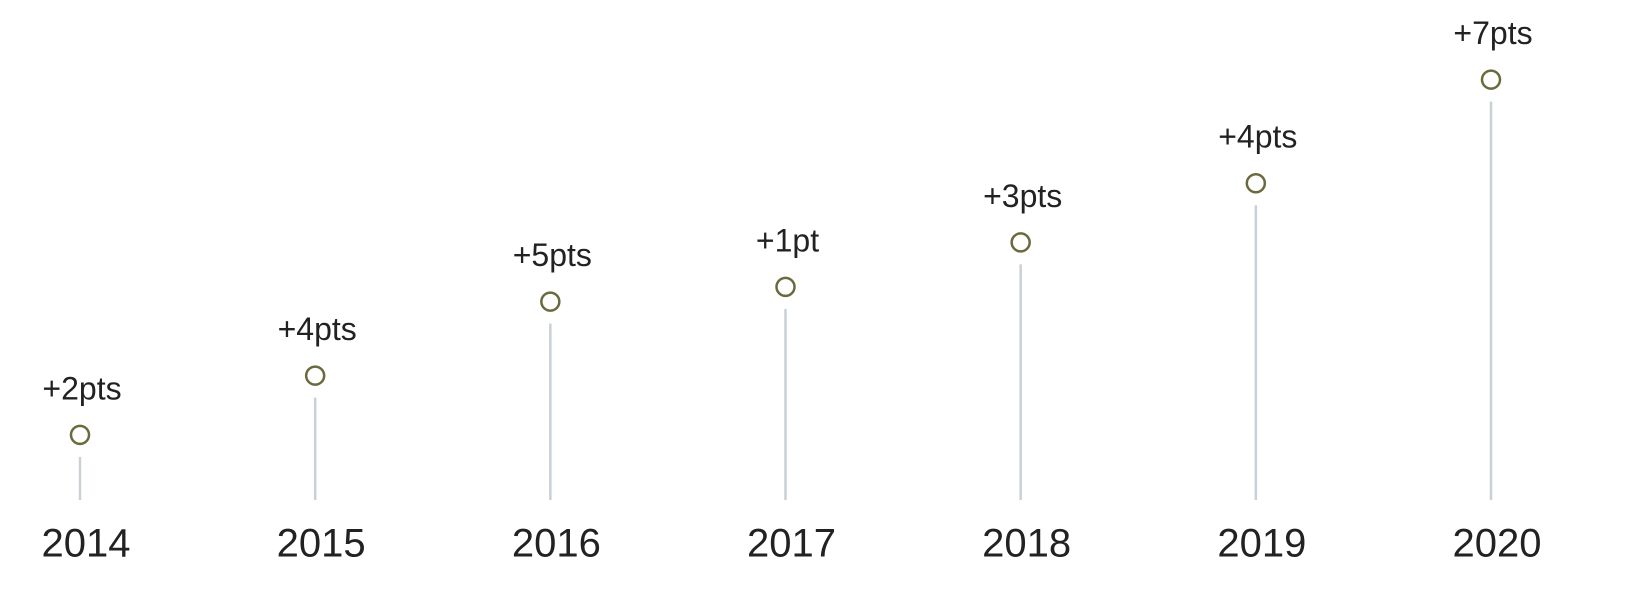  I want to click on x-tick-label: 2014, so click(86, 544).